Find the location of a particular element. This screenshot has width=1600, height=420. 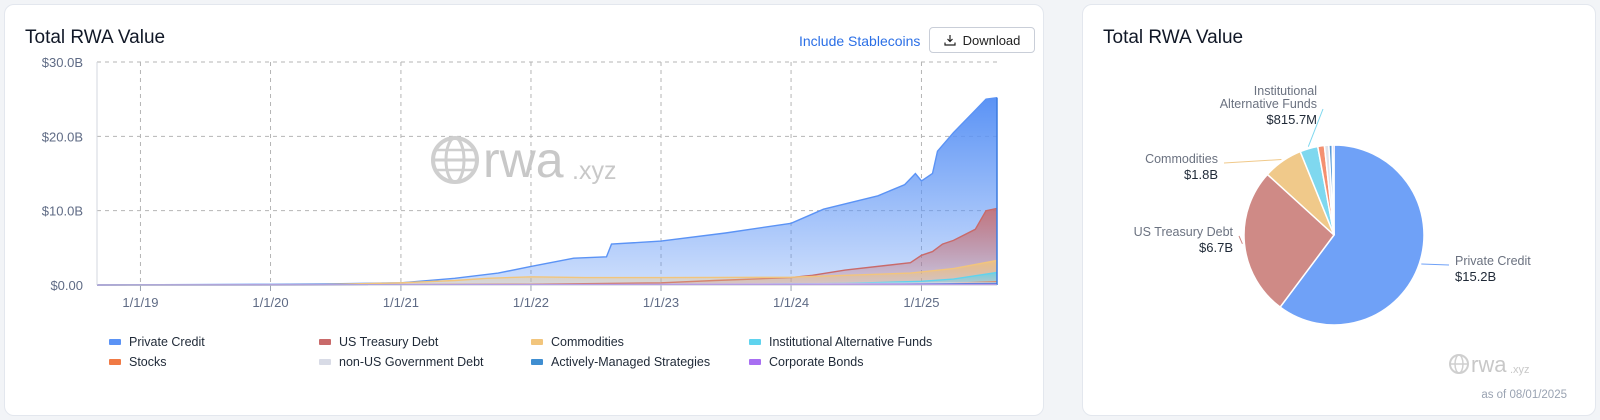

pie-label-name: Commodities is located at coordinates (1181, 159).